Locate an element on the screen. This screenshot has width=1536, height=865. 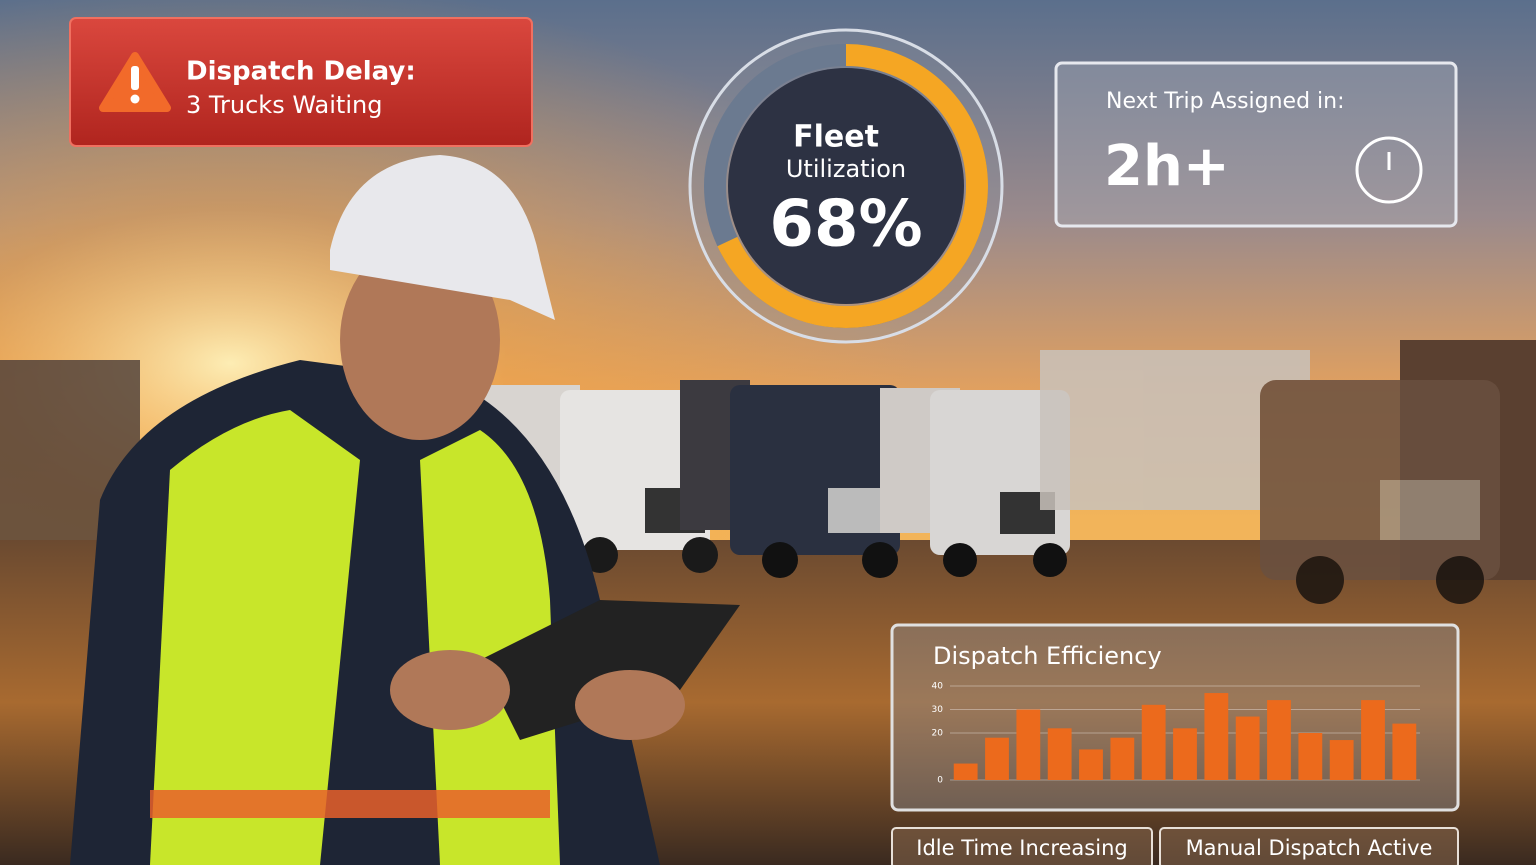
gauge-face is located at coordinates (846, 186).